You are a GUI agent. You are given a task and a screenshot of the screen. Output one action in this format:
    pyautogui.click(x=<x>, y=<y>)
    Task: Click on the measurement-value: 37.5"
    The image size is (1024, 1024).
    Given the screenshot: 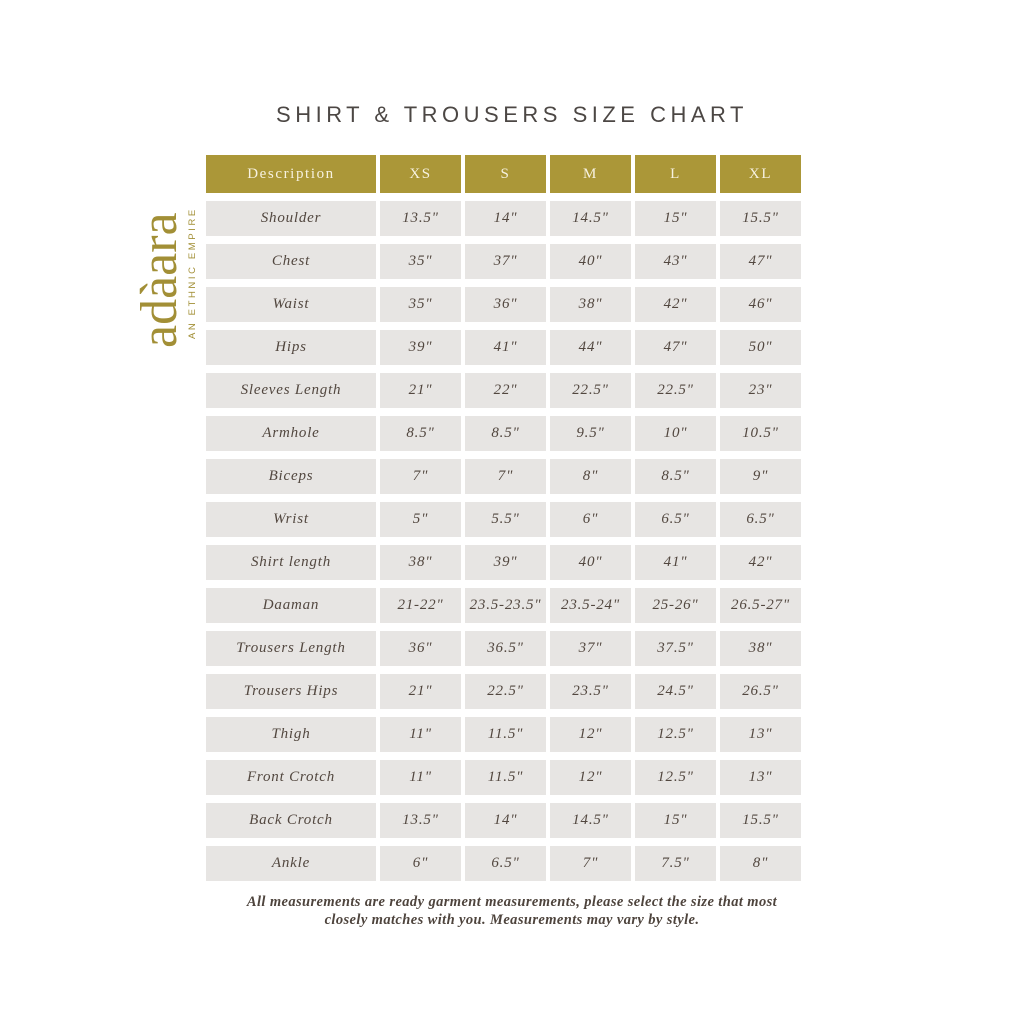 What is the action you would take?
    pyautogui.click(x=675, y=648)
    